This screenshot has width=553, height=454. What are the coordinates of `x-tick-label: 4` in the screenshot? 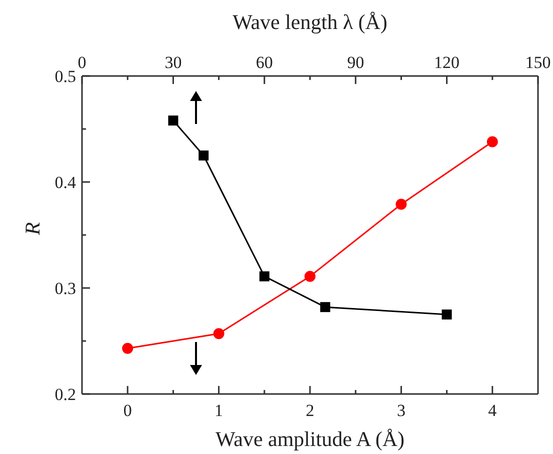 It's located at (493, 410).